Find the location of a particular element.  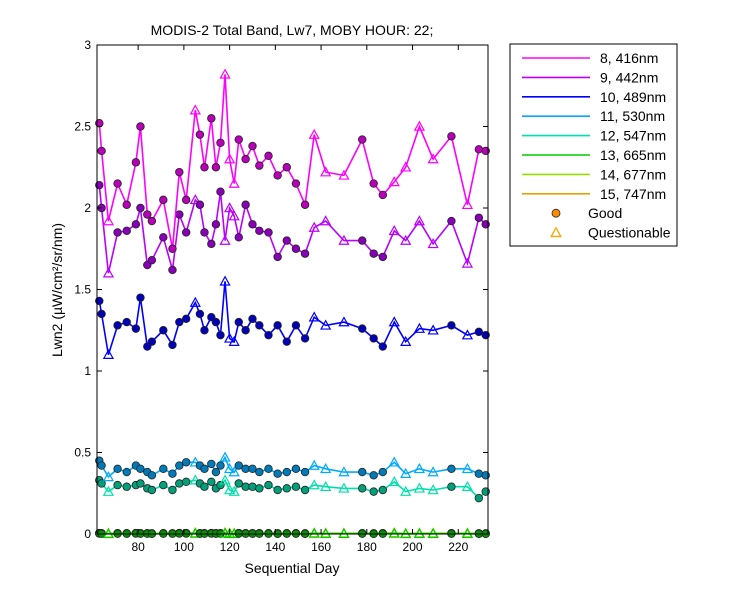

y-tick-label: 2 is located at coordinates (87, 208).